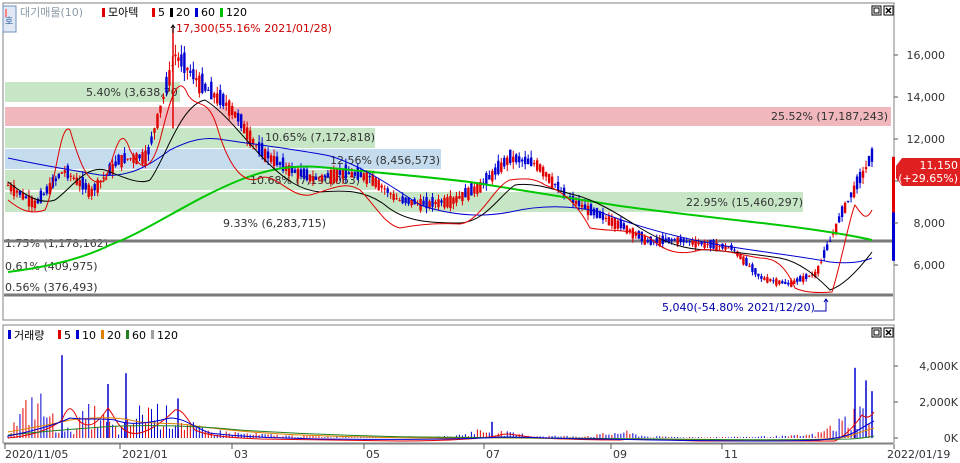 This screenshot has width=960, height=463. I want to click on profile-band-label: 10.68% (7,190,063), so click(305, 180).